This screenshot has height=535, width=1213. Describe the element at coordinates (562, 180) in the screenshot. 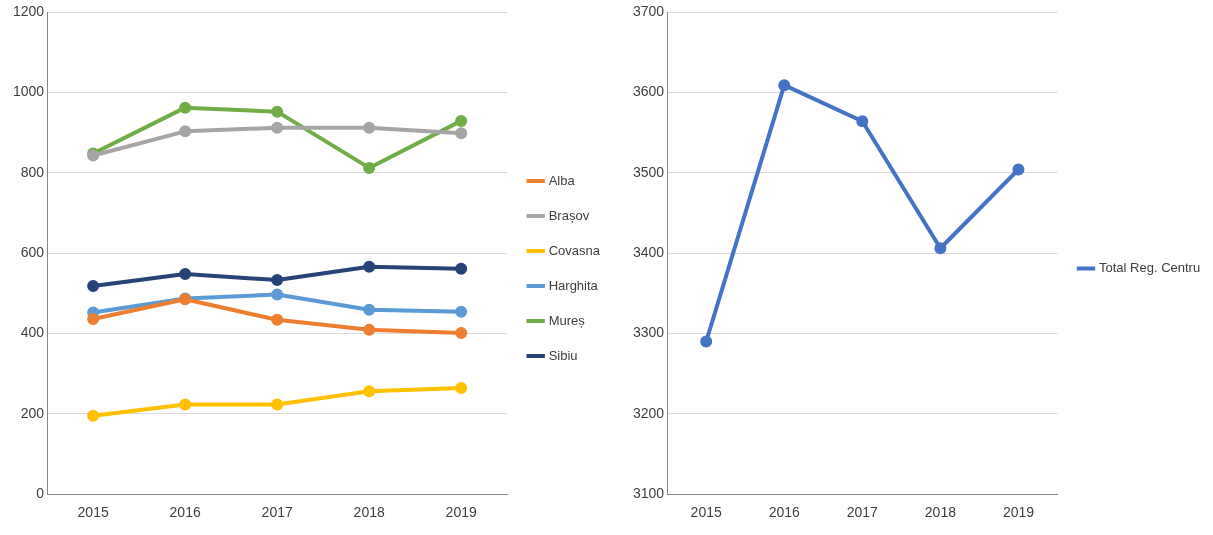

I see `legend-label: Alba` at that location.